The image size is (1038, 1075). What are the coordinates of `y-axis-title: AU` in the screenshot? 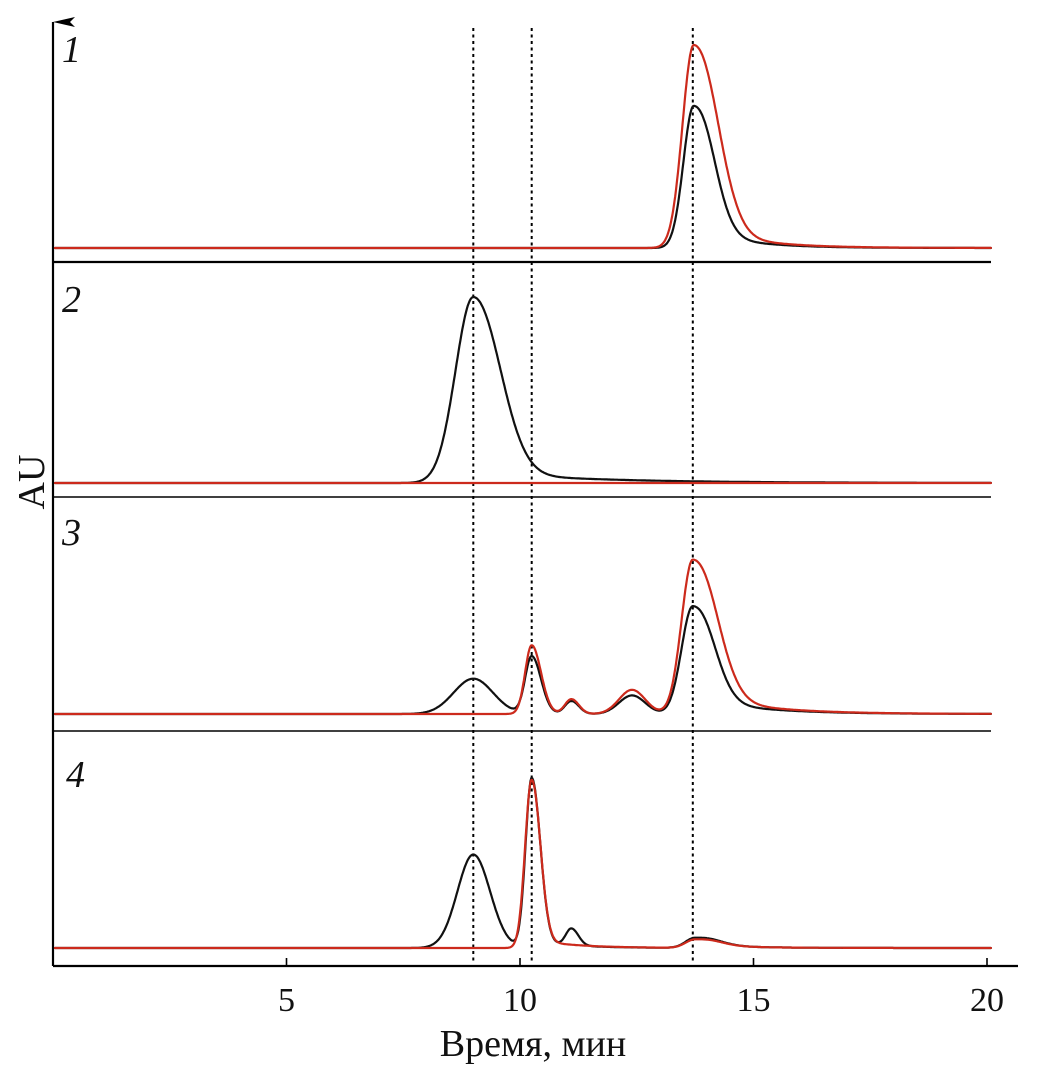 It's located at (32, 482).